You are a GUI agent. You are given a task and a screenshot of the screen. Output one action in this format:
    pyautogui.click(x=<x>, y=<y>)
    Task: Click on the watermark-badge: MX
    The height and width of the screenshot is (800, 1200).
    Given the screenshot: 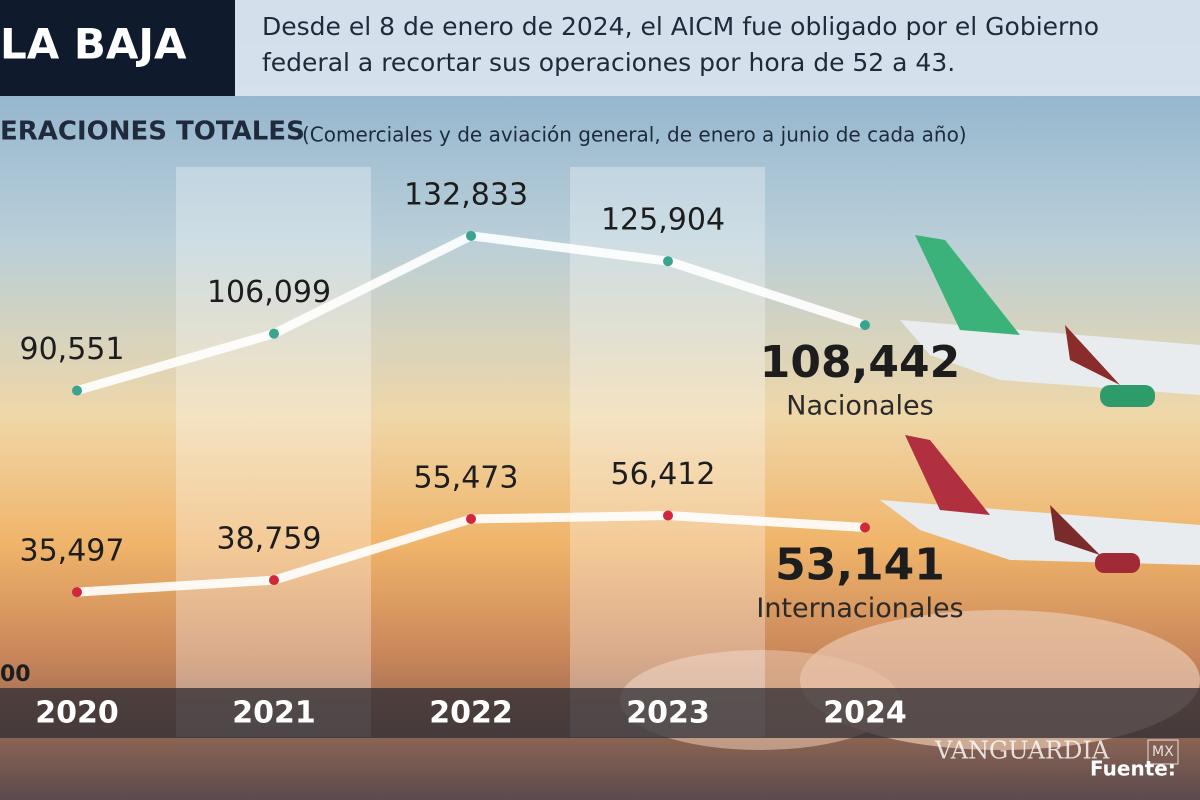 What is the action you would take?
    pyautogui.click(x=1163, y=752)
    